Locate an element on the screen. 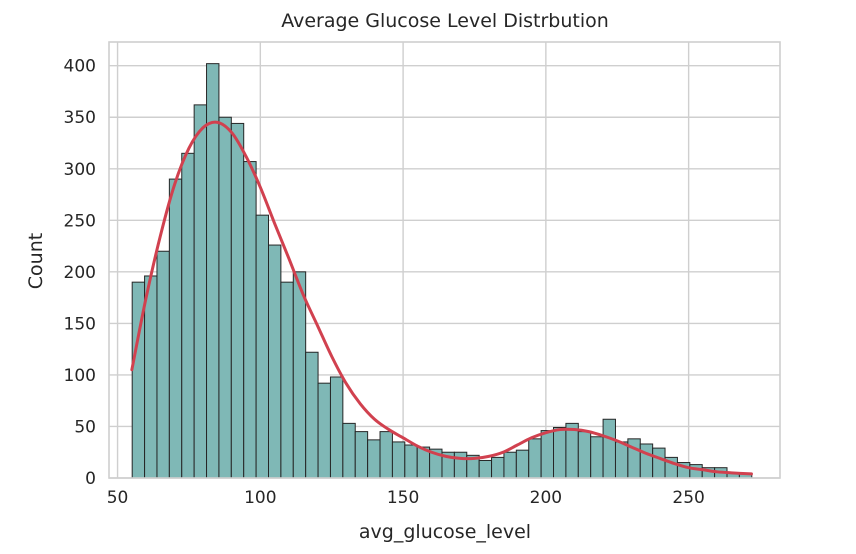 Image resolution: width=856 pixels, height=554 pixels. x-tick-label: 150 is located at coordinates (403, 498).